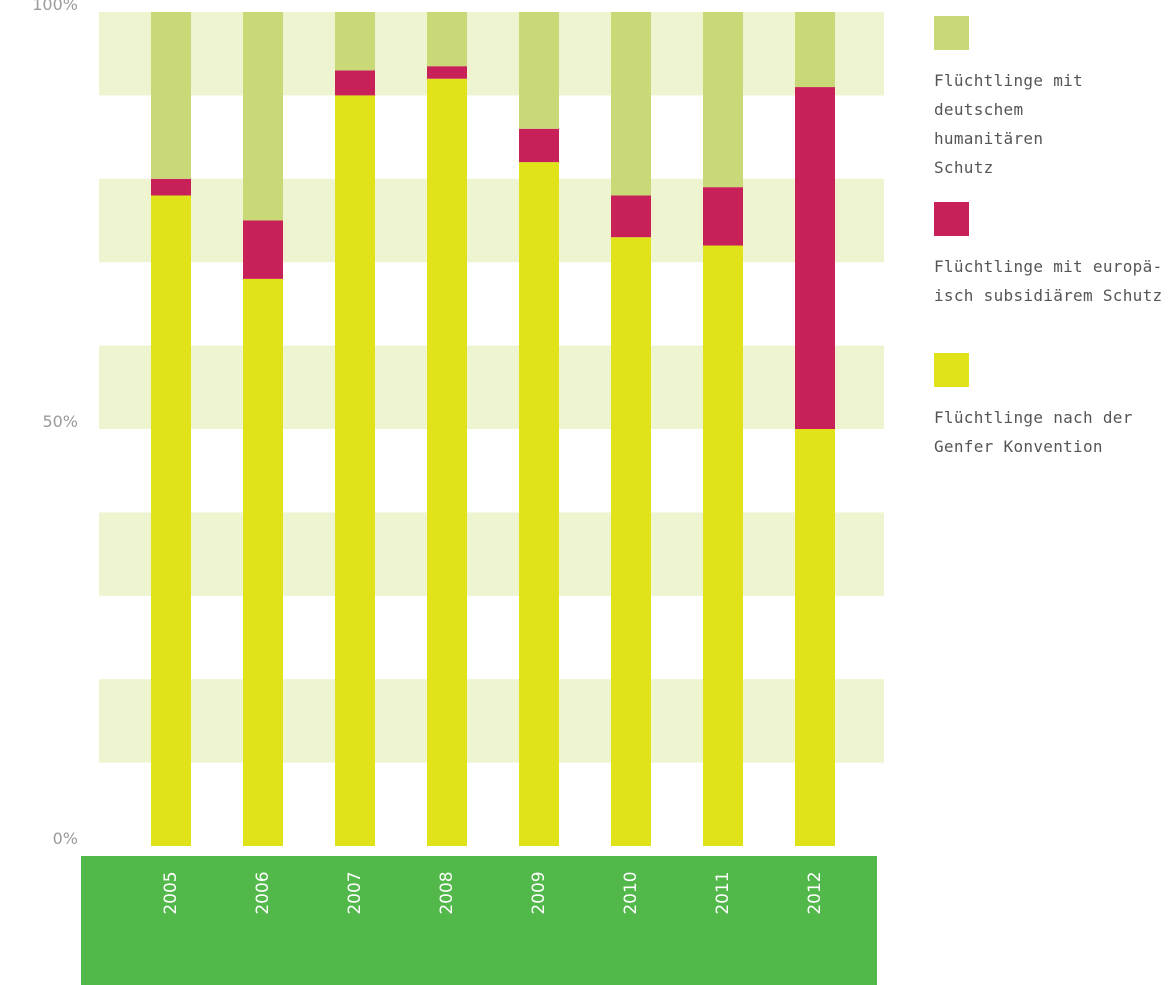 The image size is (1169, 985). Describe the element at coordinates (723, 100) in the screenshot. I see `bar-segment-2011-s2` at that location.